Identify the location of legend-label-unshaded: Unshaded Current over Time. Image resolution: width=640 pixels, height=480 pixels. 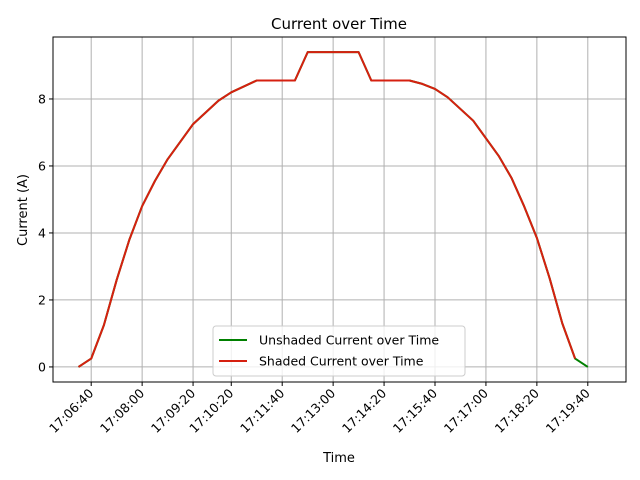
(349, 340).